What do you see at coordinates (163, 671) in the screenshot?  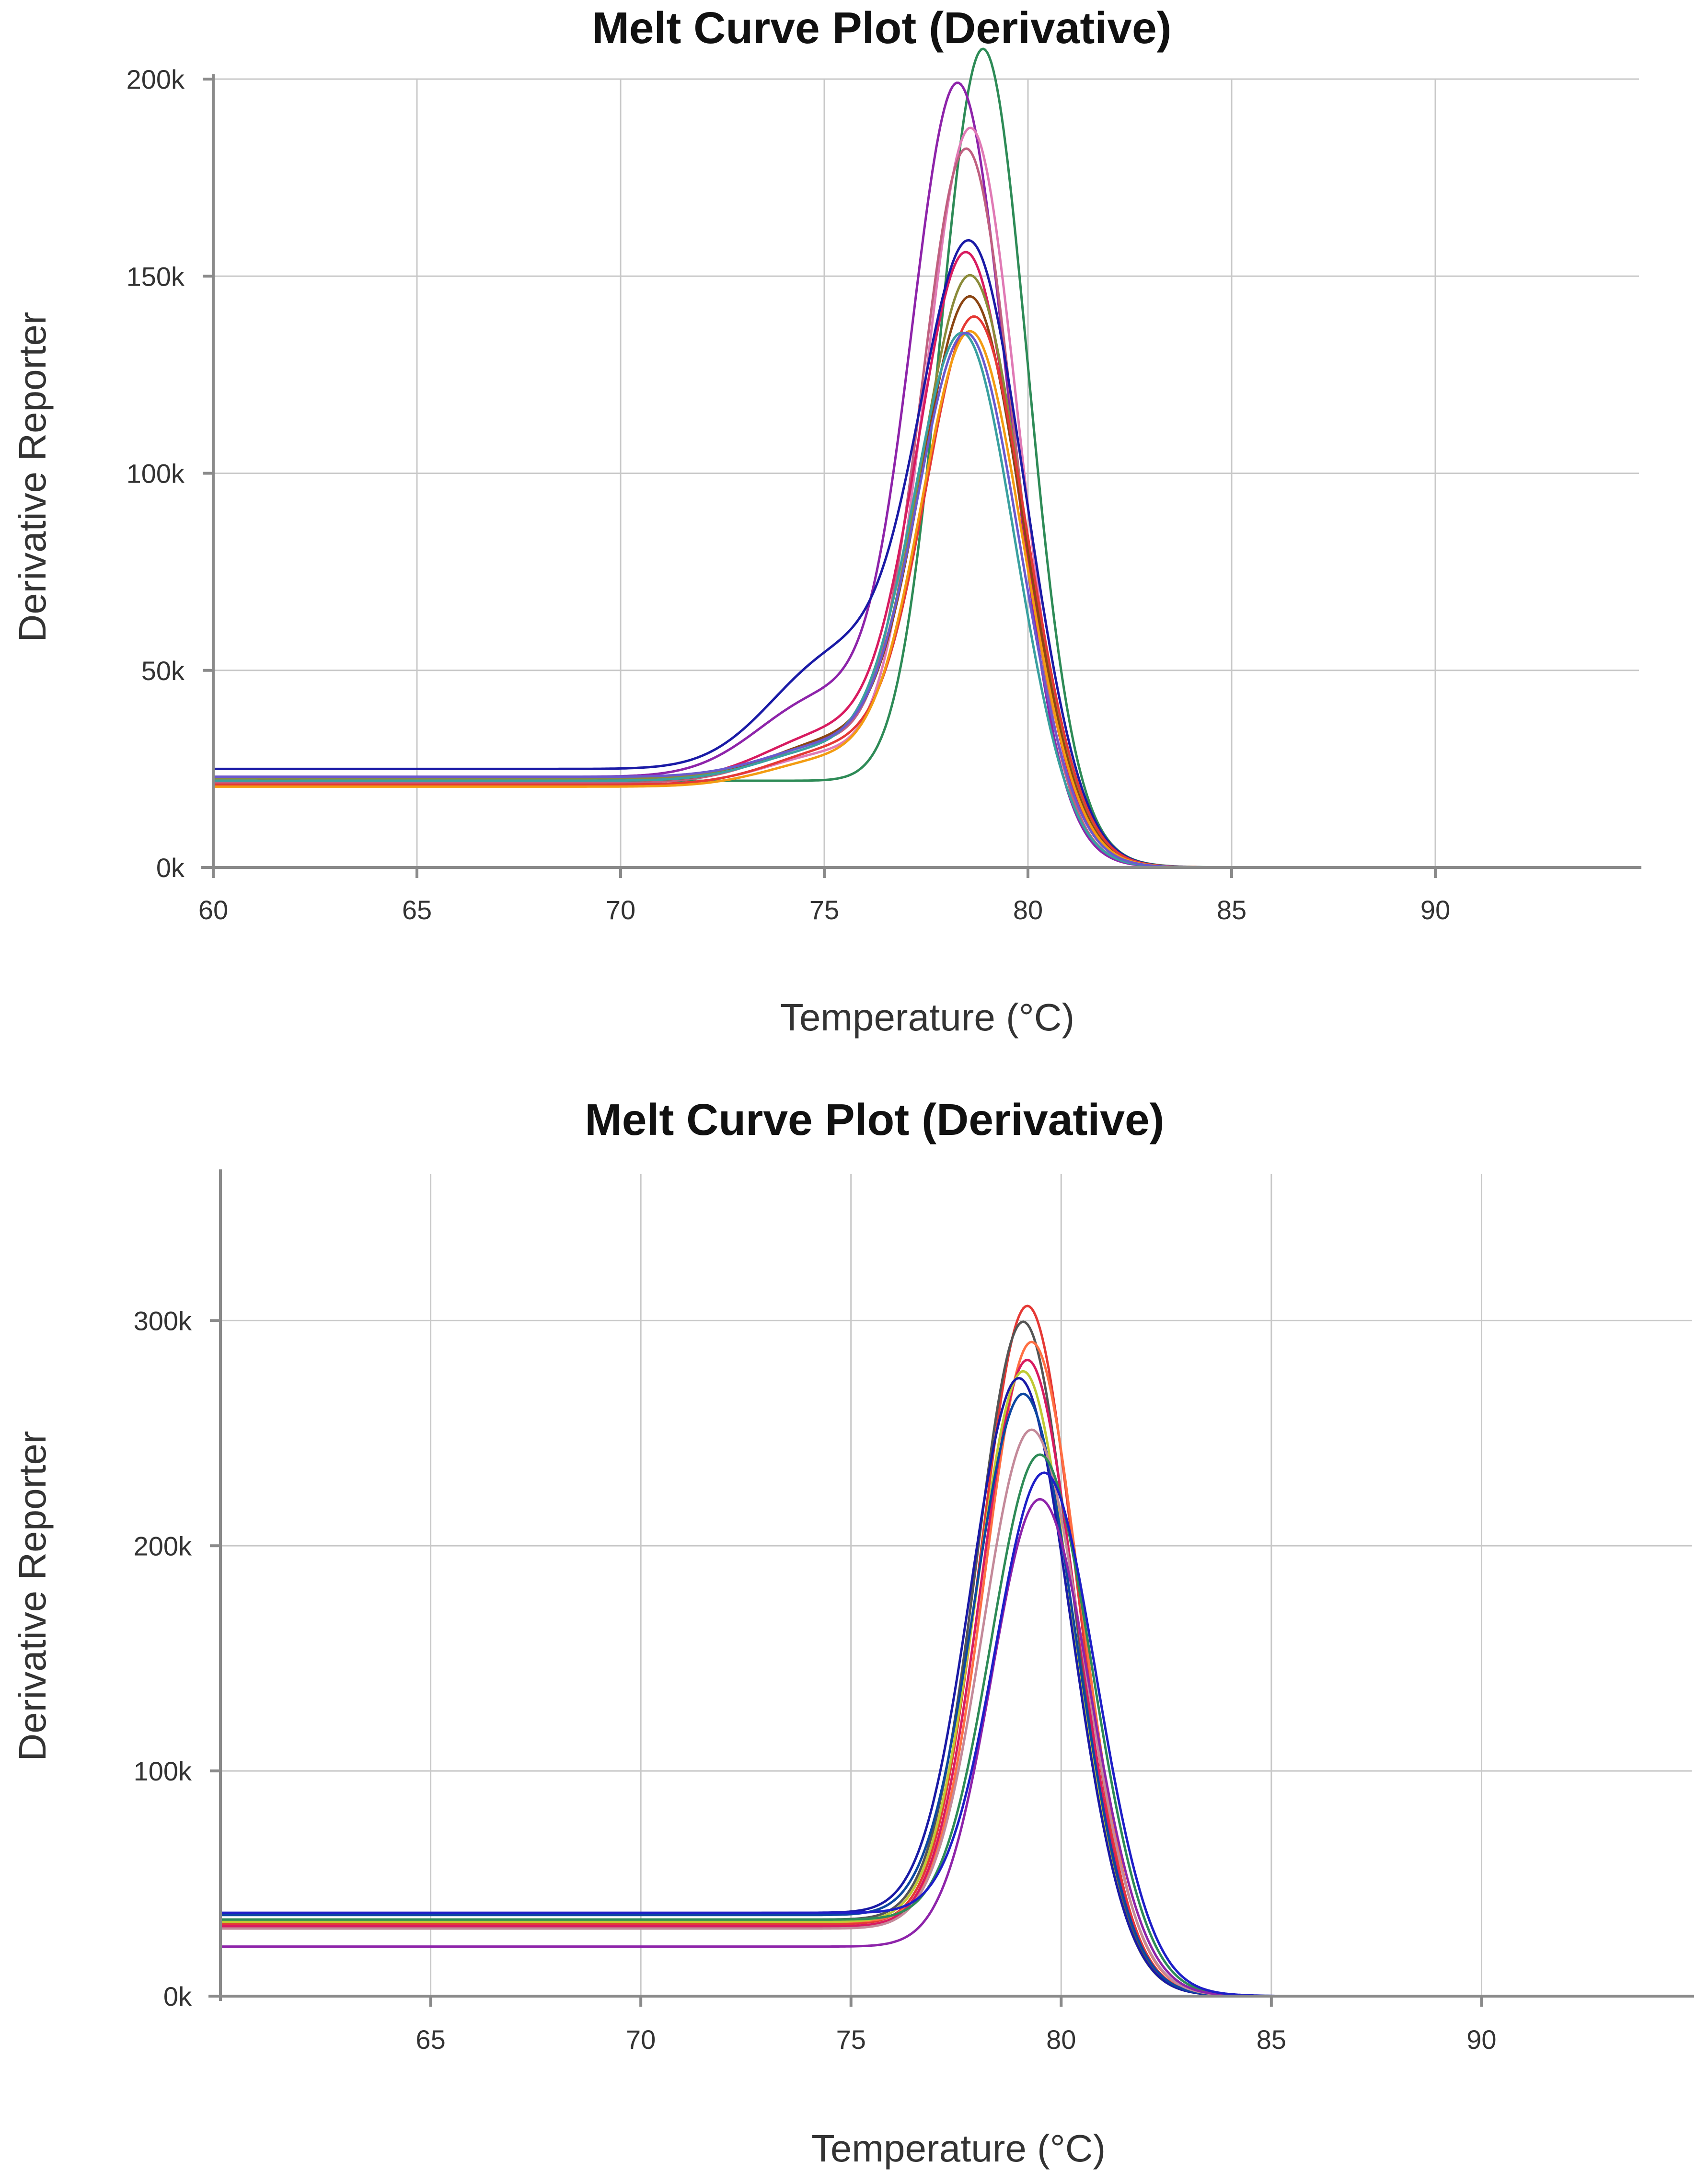 I see `y-tick-label: 50k` at bounding box center [163, 671].